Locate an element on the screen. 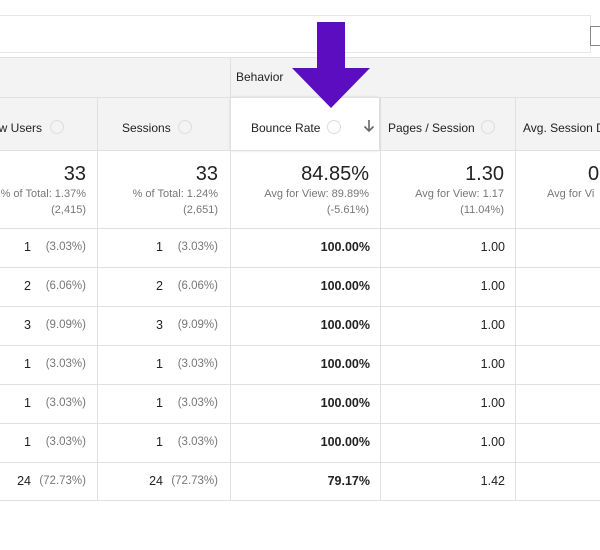 The image size is (600, 550). summary-value: 84.85% is located at coordinates (335, 174).